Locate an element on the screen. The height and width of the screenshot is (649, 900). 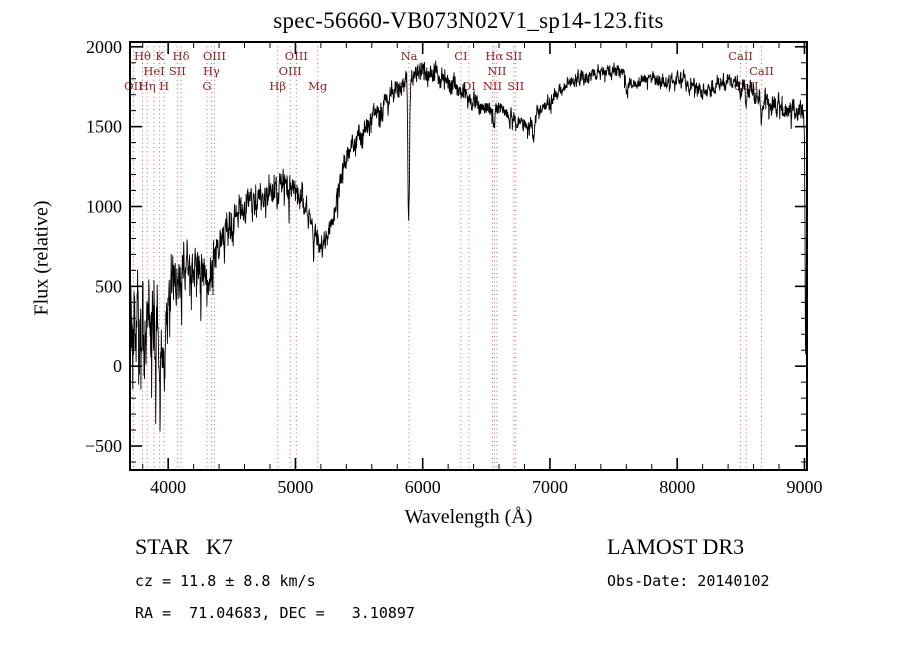
line-label: K is located at coordinates (159, 56).